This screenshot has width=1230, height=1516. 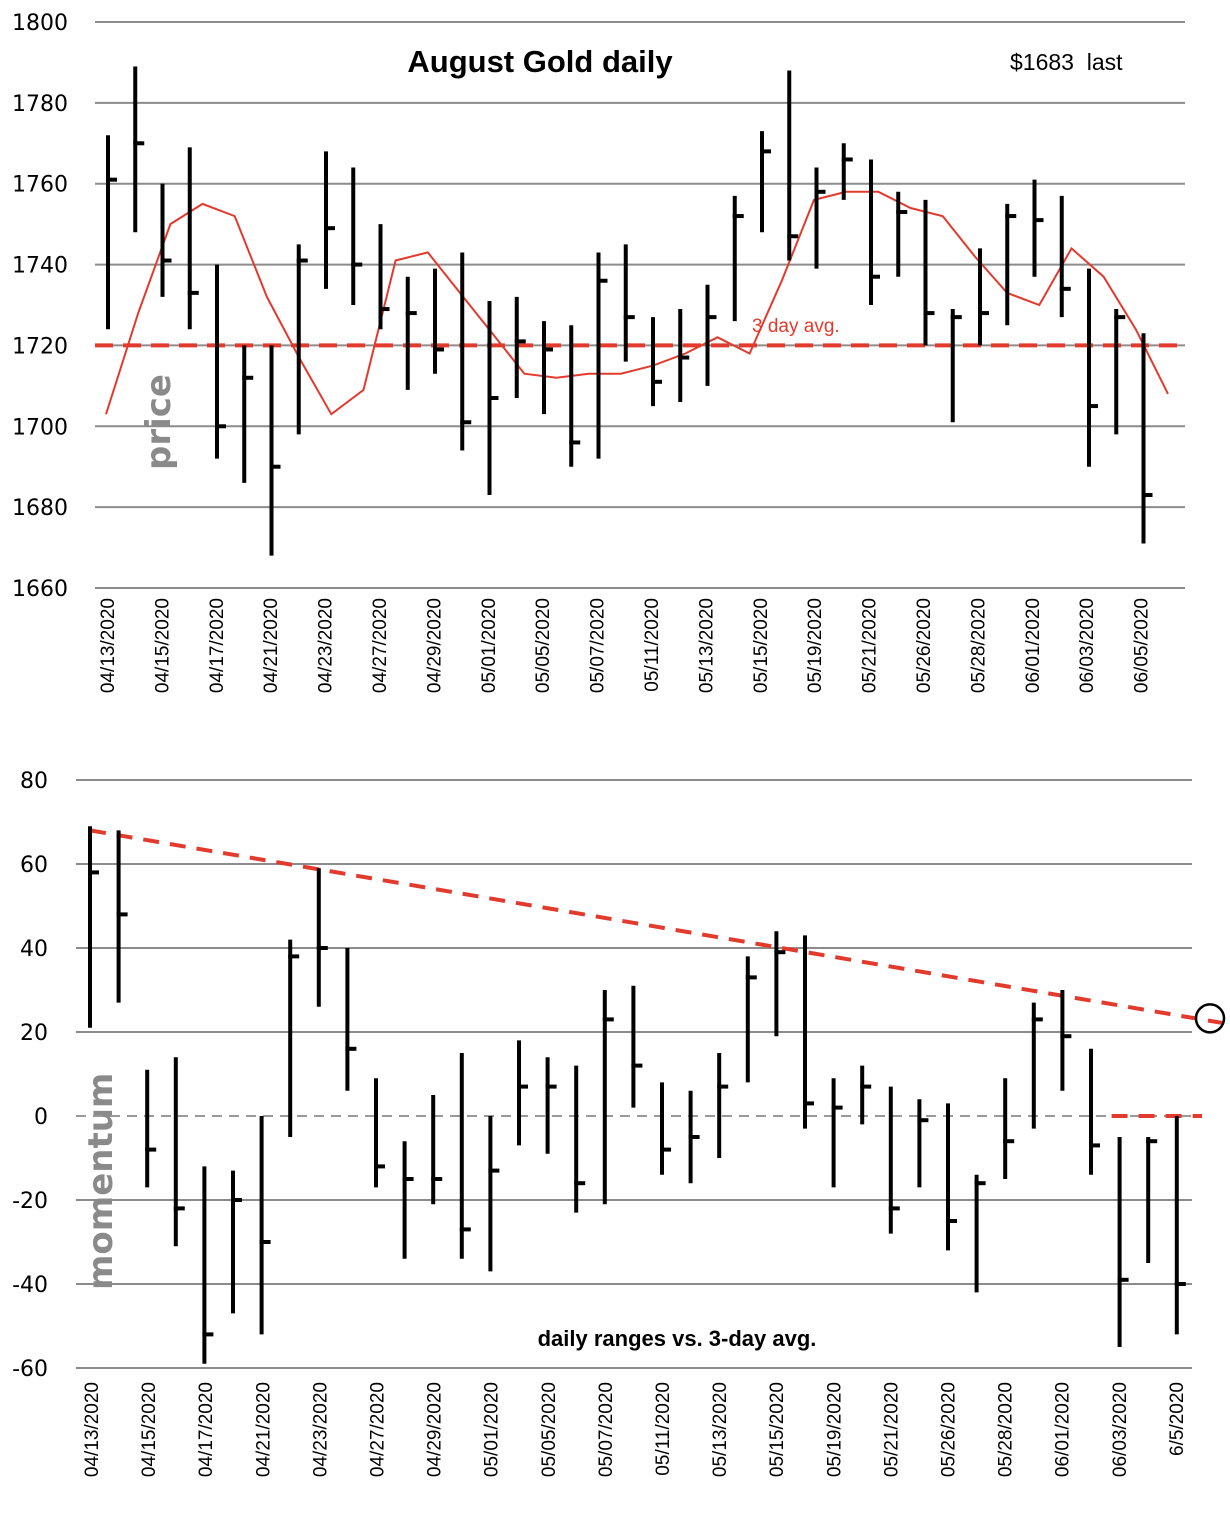 What do you see at coordinates (40, 427) in the screenshot?
I see `y-tick-label: 1700` at bounding box center [40, 427].